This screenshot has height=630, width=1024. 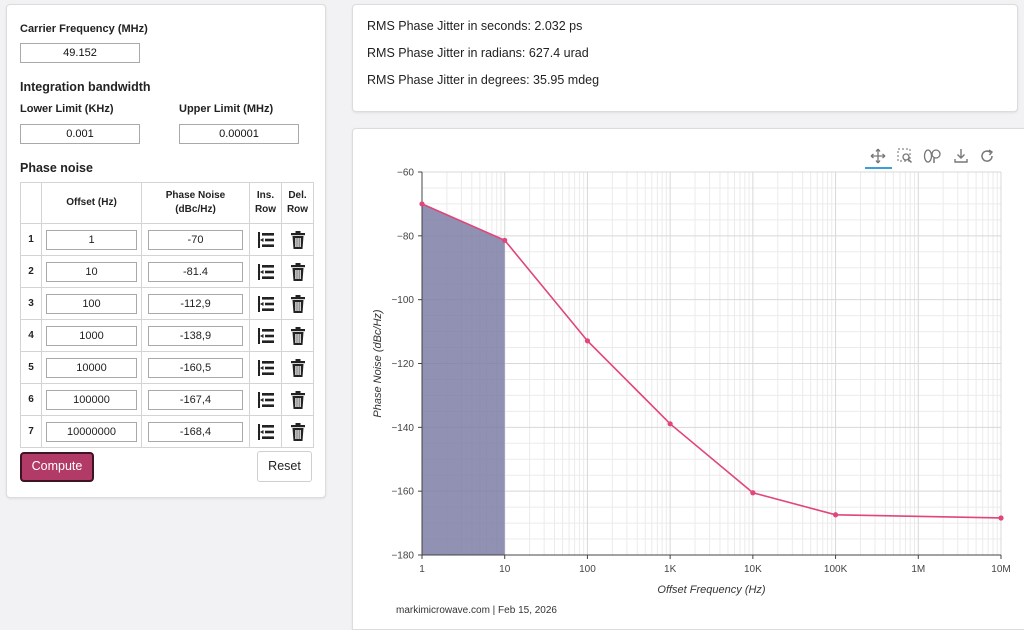 I want to click on lower-limit-input: 0.001, so click(x=80, y=134).